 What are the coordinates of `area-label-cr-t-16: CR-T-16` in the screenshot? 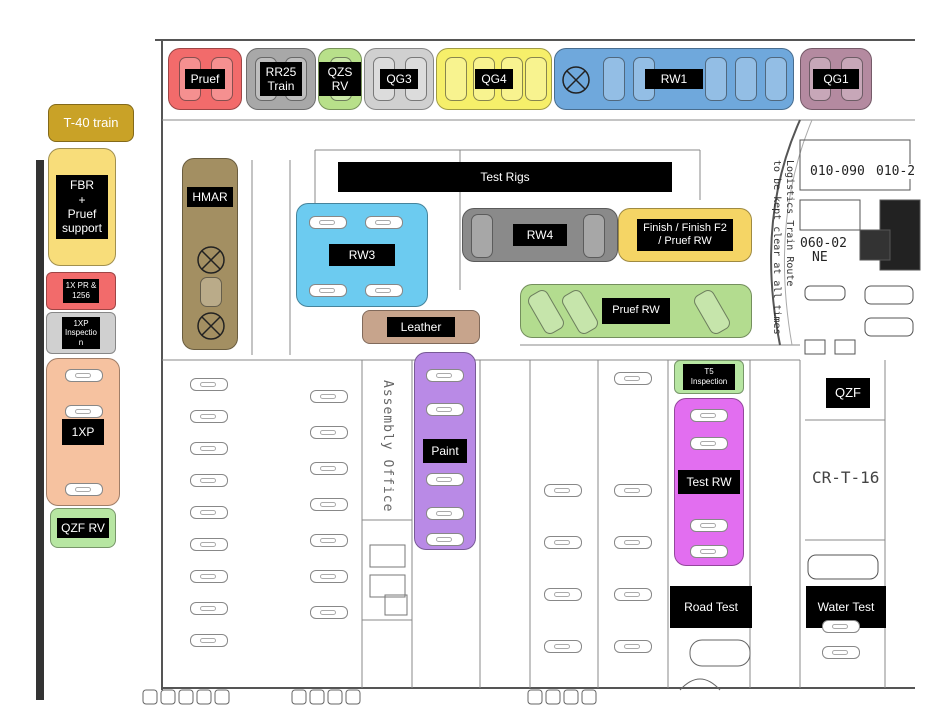 It's located at (846, 477).